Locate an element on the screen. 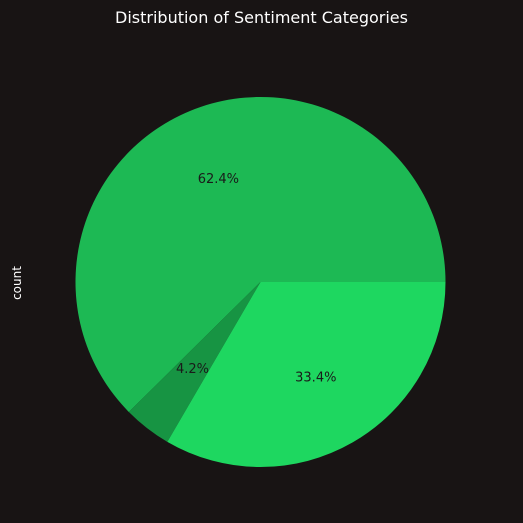  pie-slice-label-2: 33.4% is located at coordinates (315, 378).